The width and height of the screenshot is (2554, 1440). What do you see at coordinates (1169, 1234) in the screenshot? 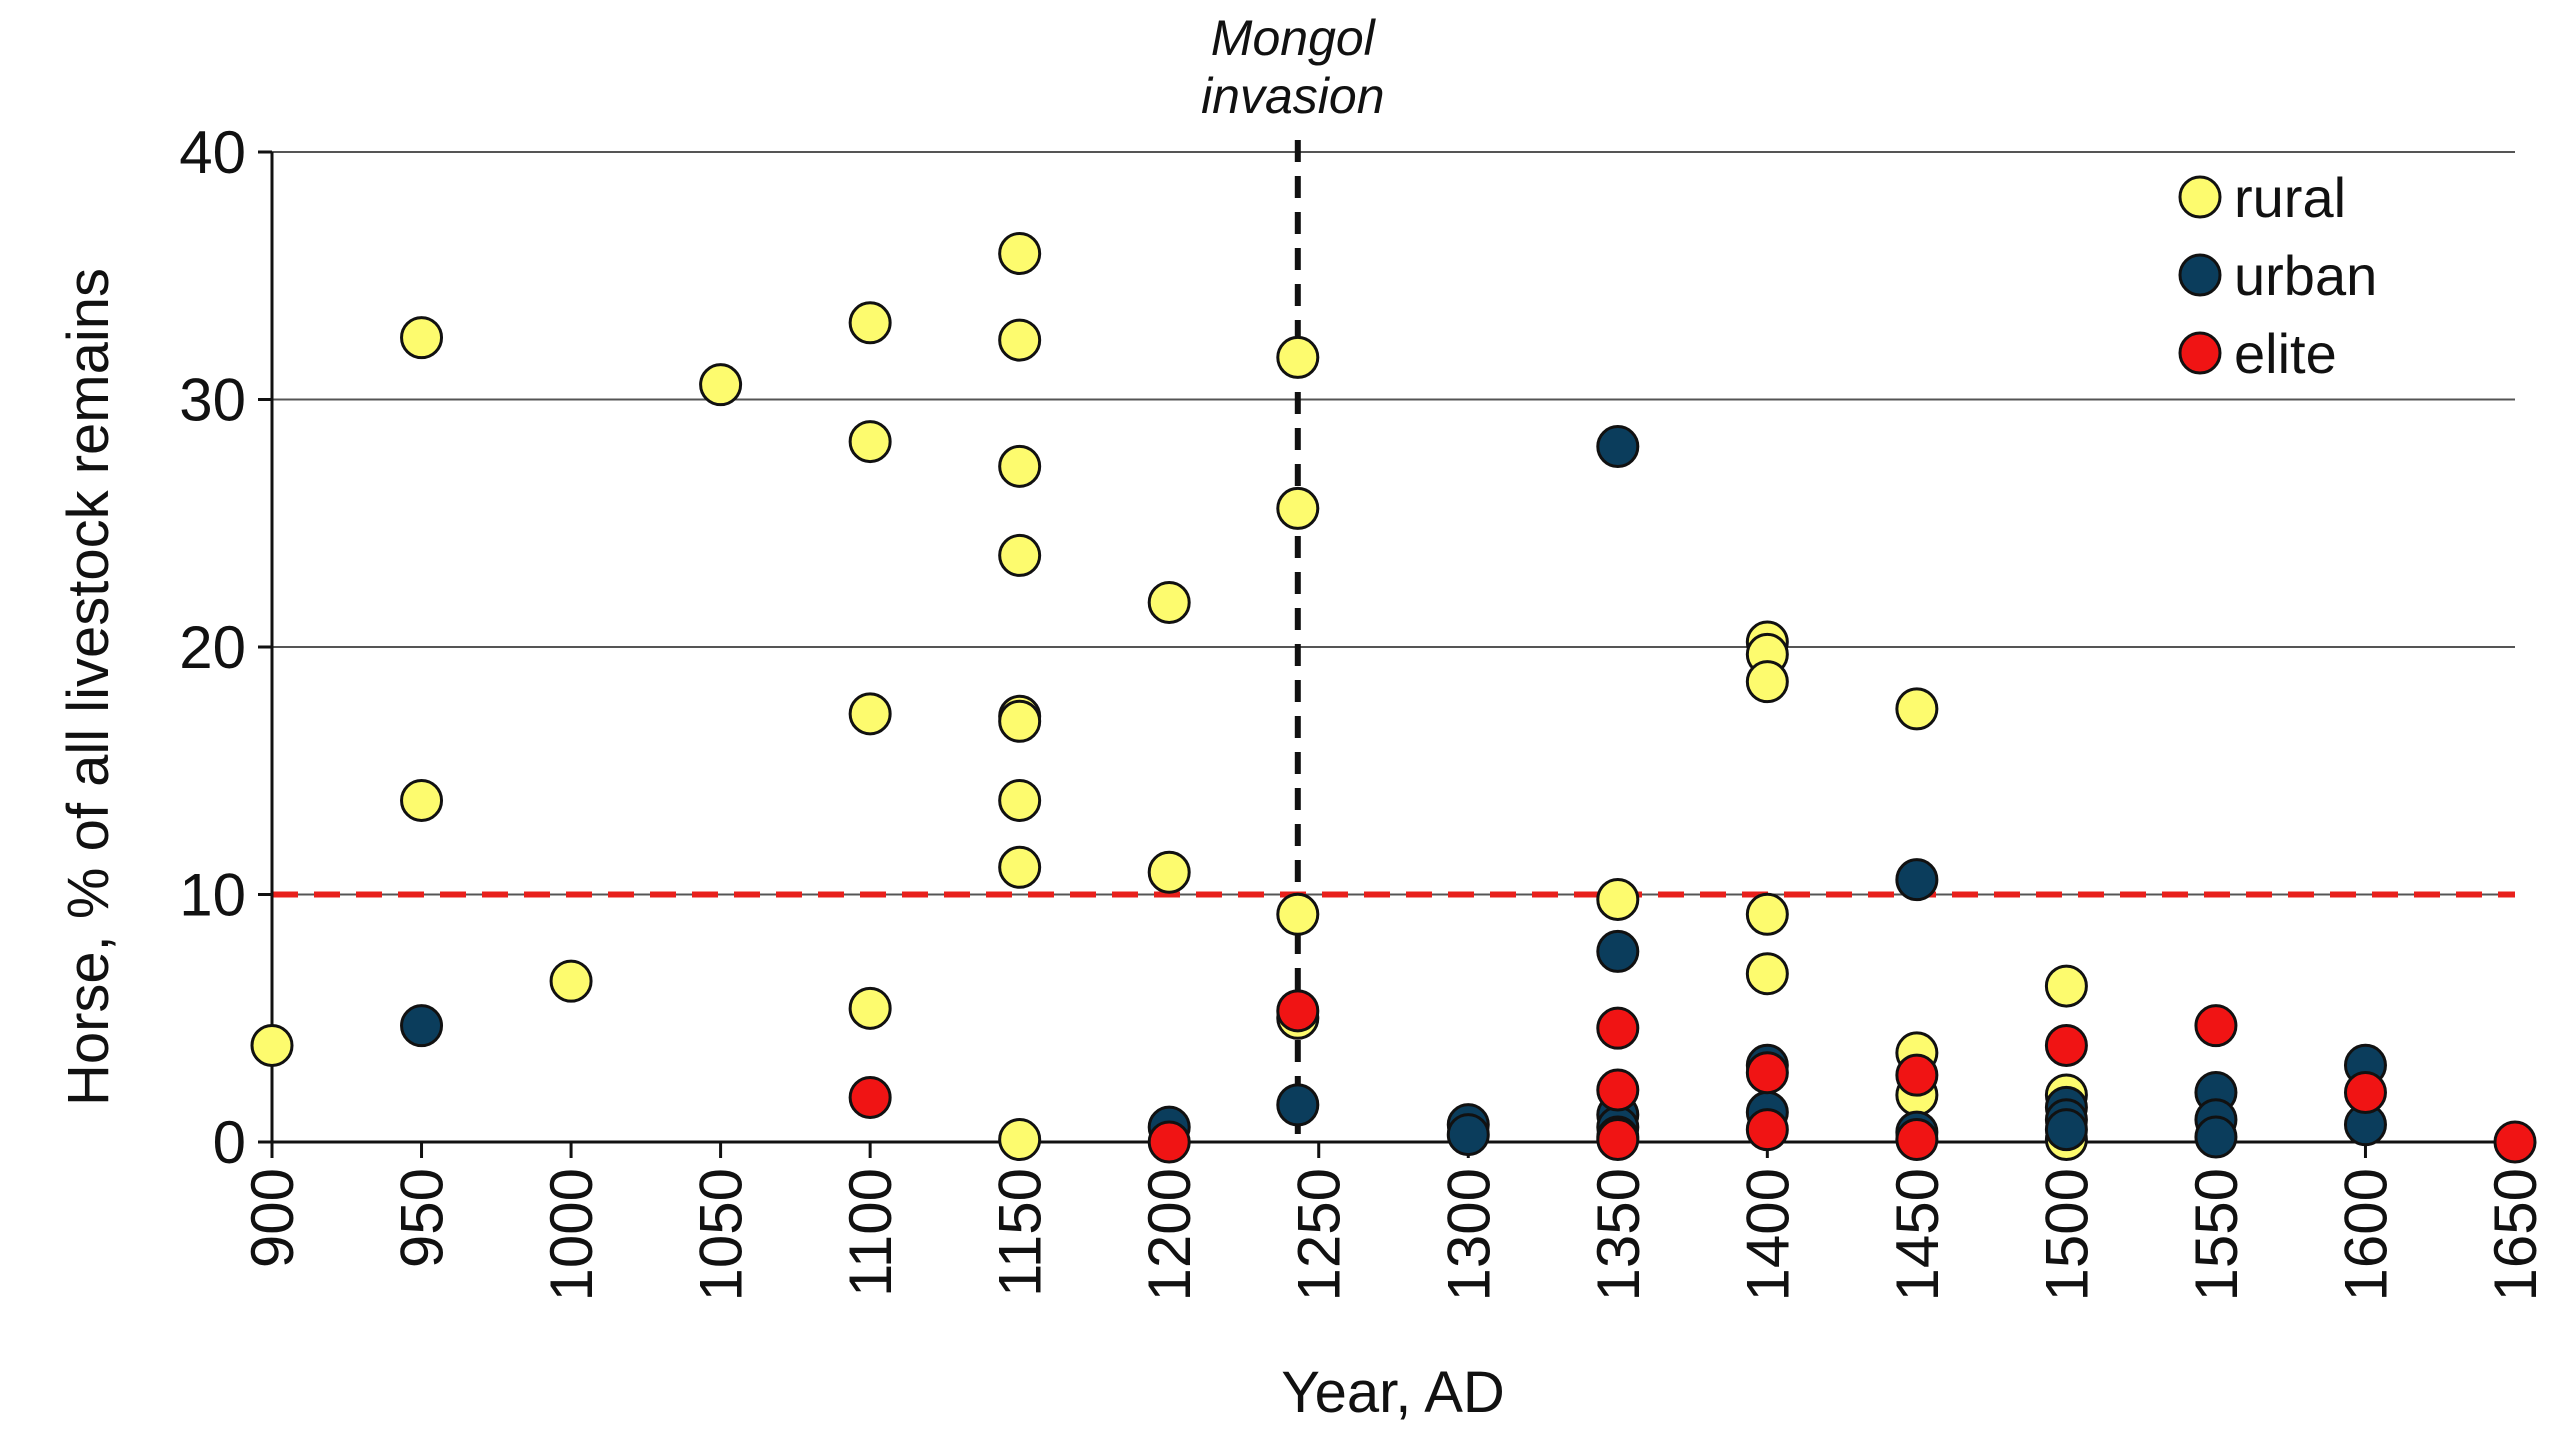
I see `x-tick-label-1200: 1200` at bounding box center [1169, 1234].